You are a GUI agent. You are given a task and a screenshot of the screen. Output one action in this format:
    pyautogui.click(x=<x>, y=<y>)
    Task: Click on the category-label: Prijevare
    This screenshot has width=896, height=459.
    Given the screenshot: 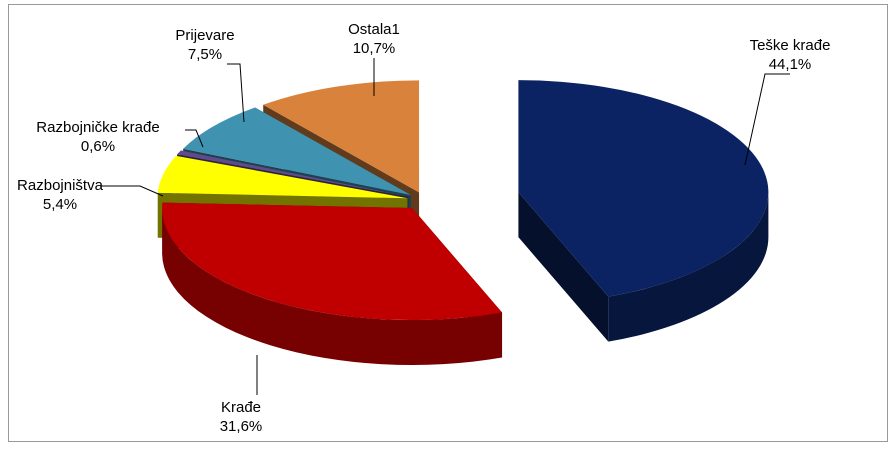 What is the action you would take?
    pyautogui.click(x=204, y=35)
    